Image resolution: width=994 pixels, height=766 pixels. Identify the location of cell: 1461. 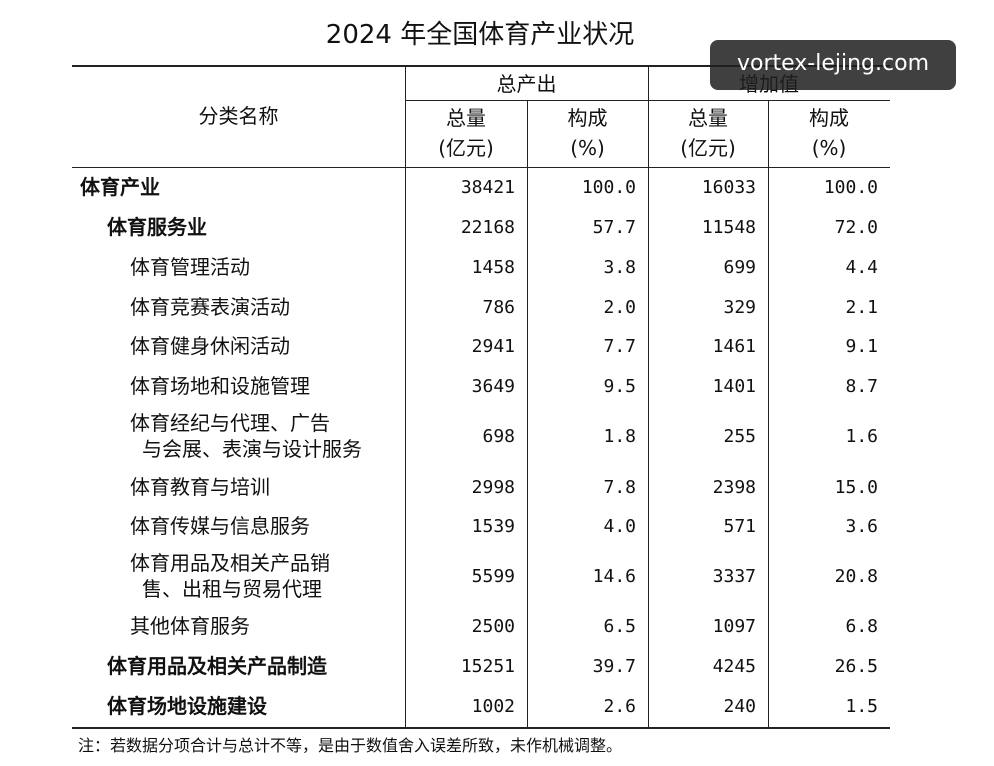
(734, 346).